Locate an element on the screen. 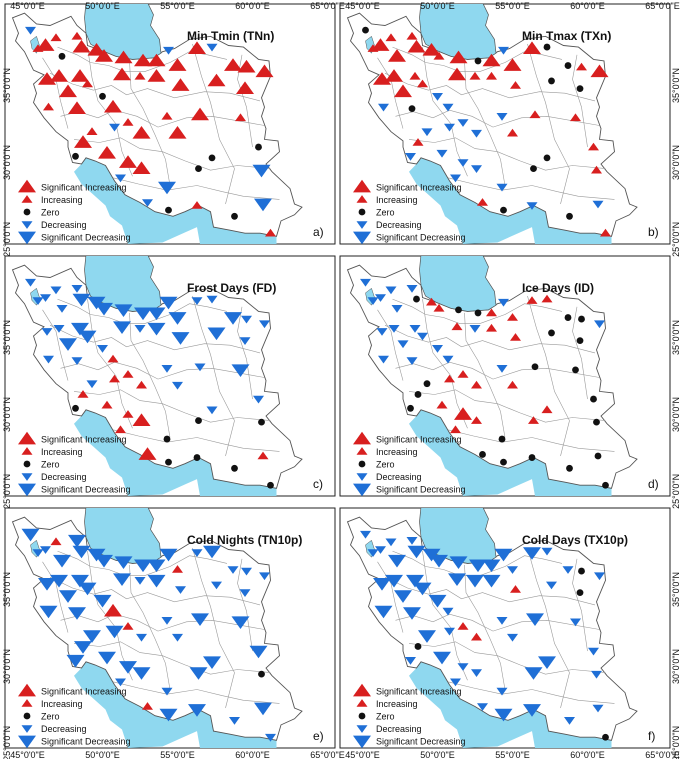 Image resolution: width=685 pixels, height=759 pixels. x-tick-label: 45°0'0"E is located at coordinates (362, 6).